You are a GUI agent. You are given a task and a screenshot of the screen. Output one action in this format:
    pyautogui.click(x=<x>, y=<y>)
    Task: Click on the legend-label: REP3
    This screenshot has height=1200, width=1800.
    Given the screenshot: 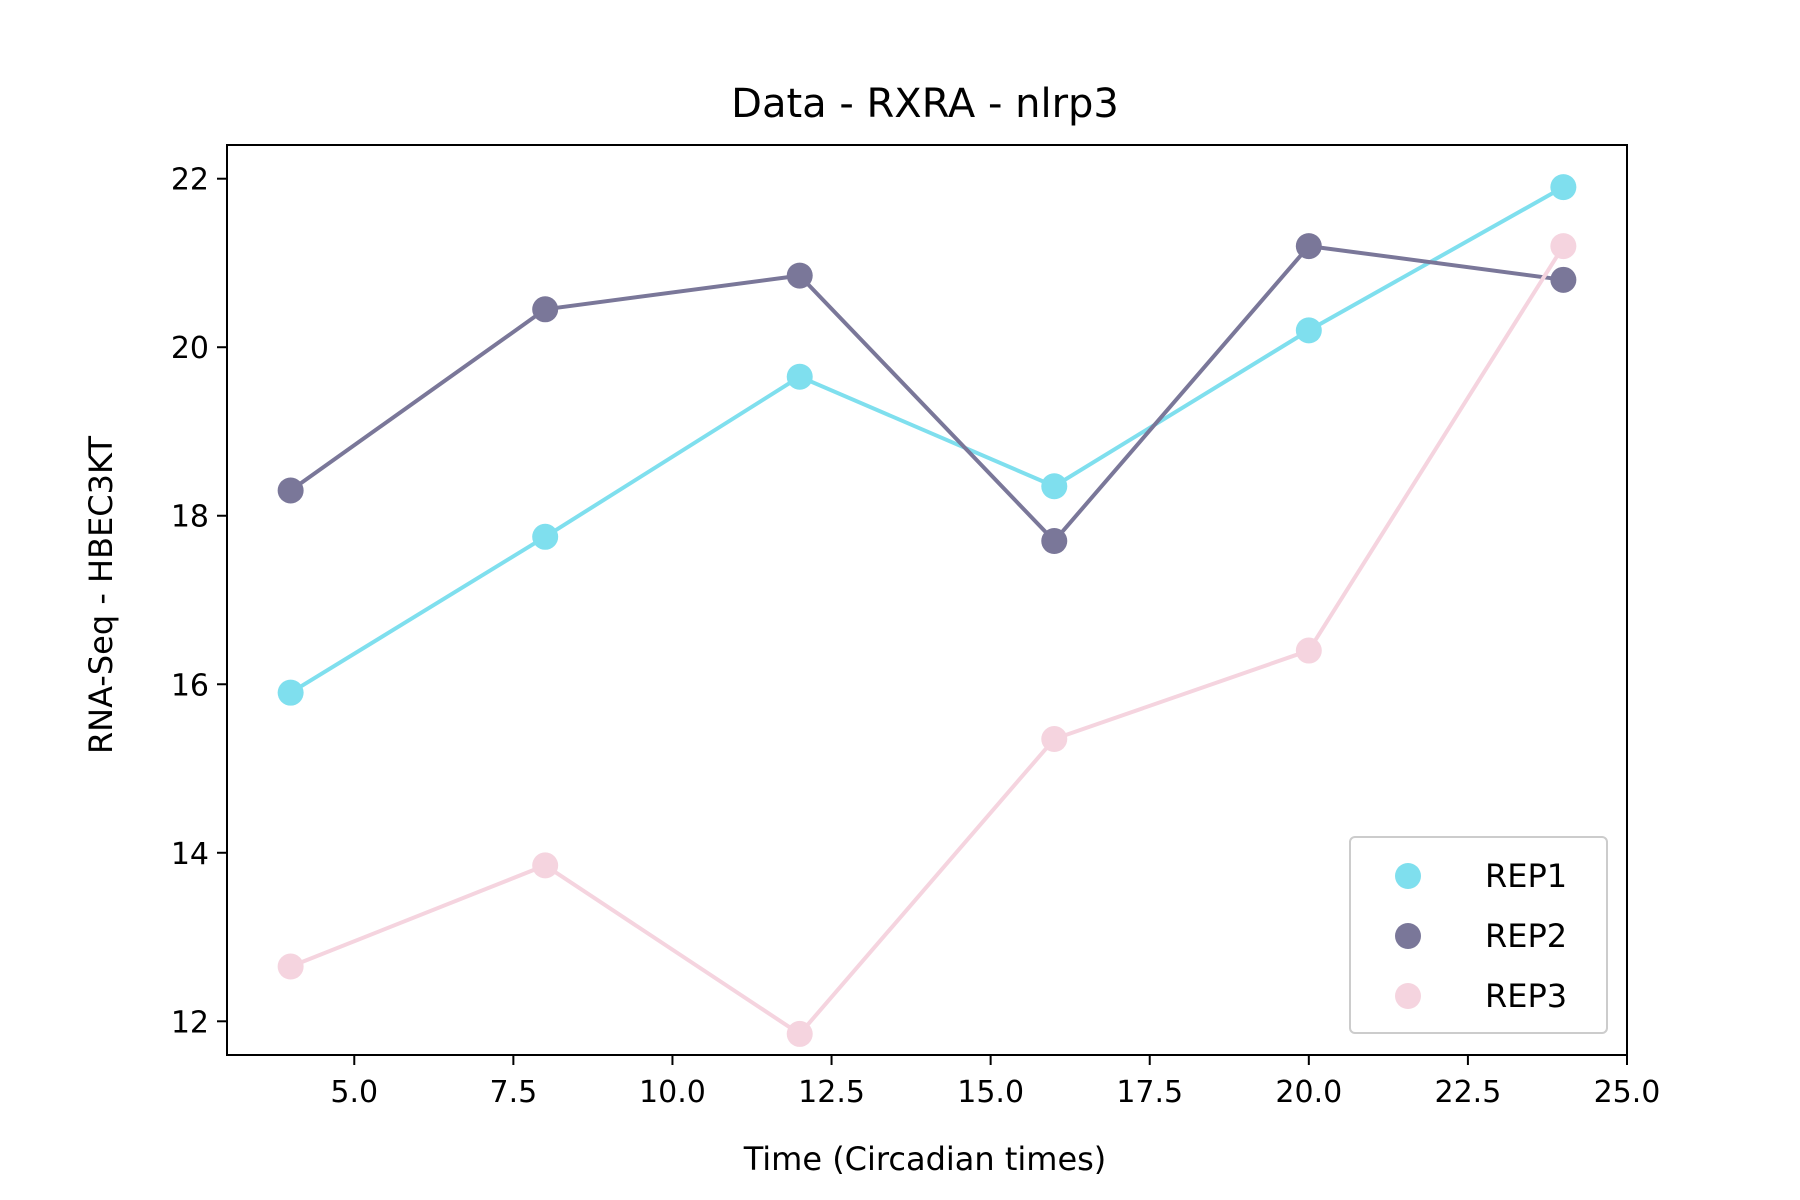 What is the action you would take?
    pyautogui.click(x=1526, y=996)
    